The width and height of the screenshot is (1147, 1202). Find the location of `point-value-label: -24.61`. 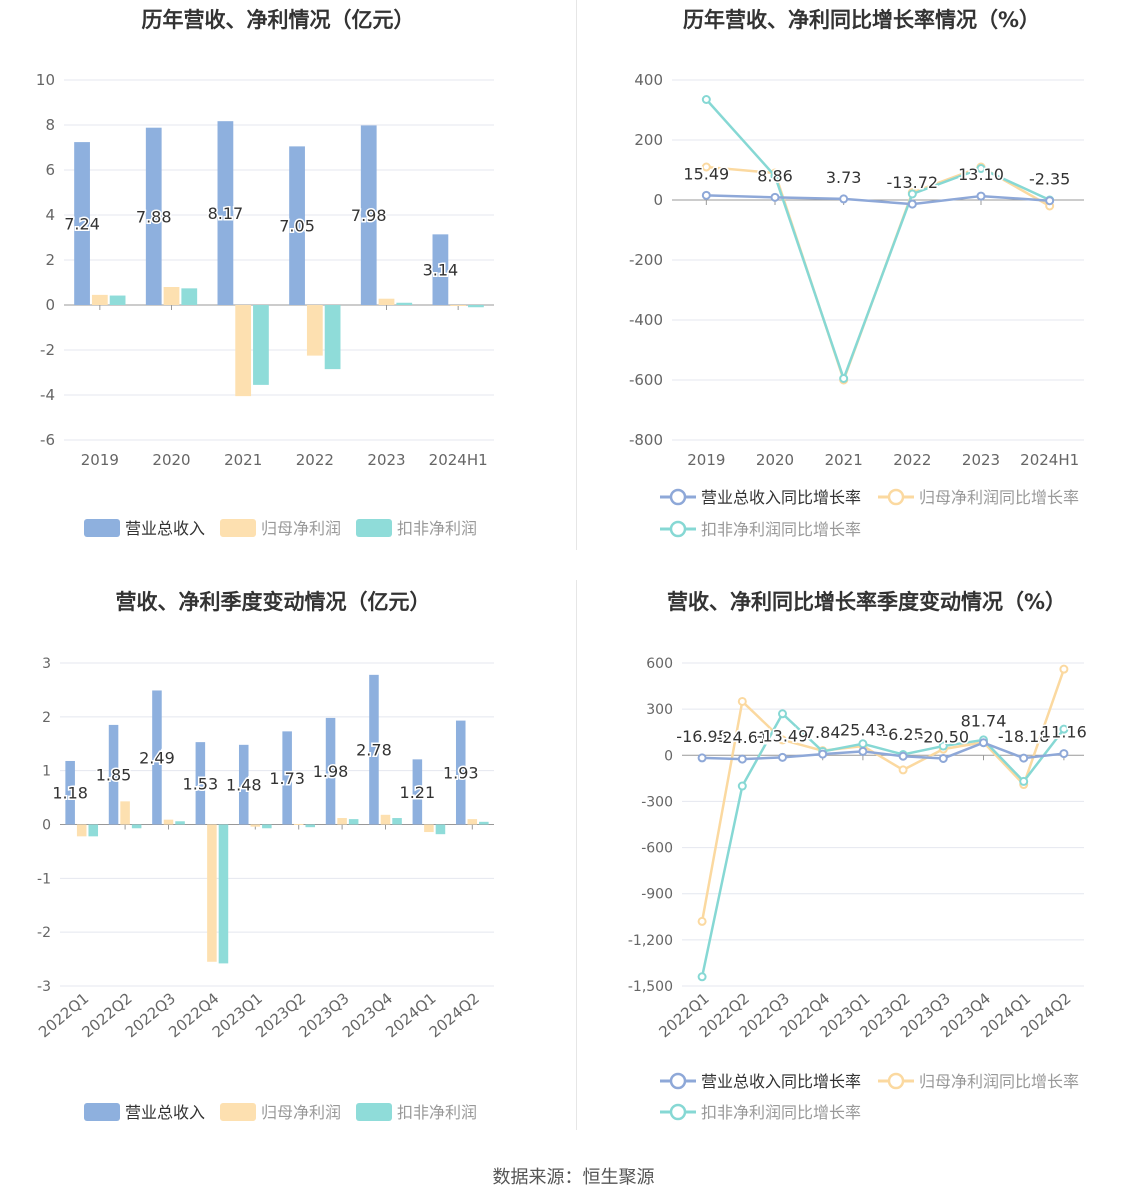

point-value-label: -24.61 is located at coordinates (743, 737).